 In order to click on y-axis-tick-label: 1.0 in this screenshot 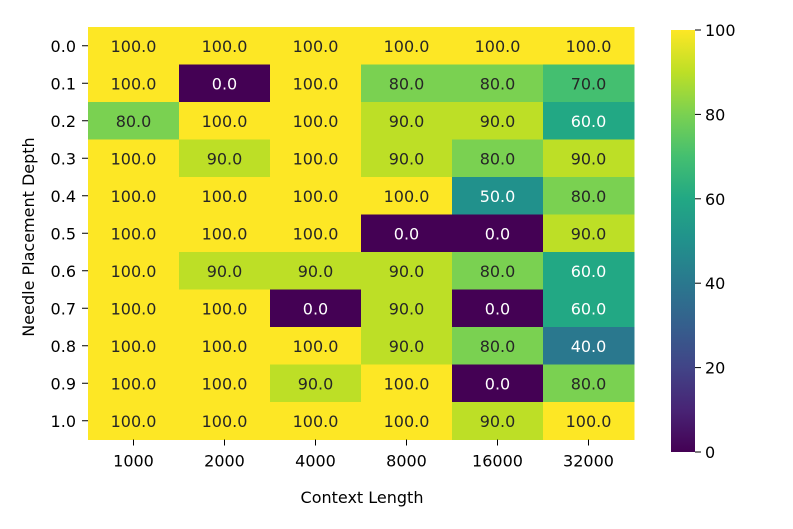, I will do `click(63, 421)`.